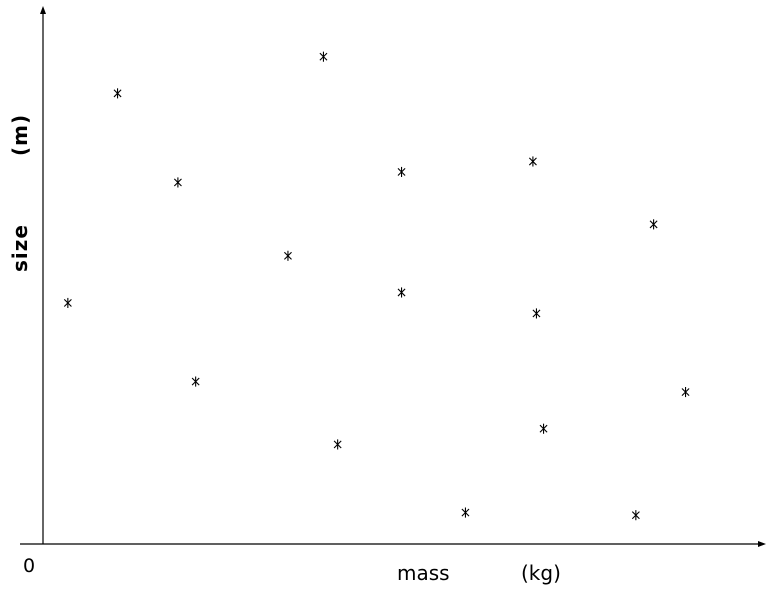 The width and height of the screenshot is (767, 594). What do you see at coordinates (541, 573) in the screenshot?
I see `x-axis-unit: (kg)` at bounding box center [541, 573].